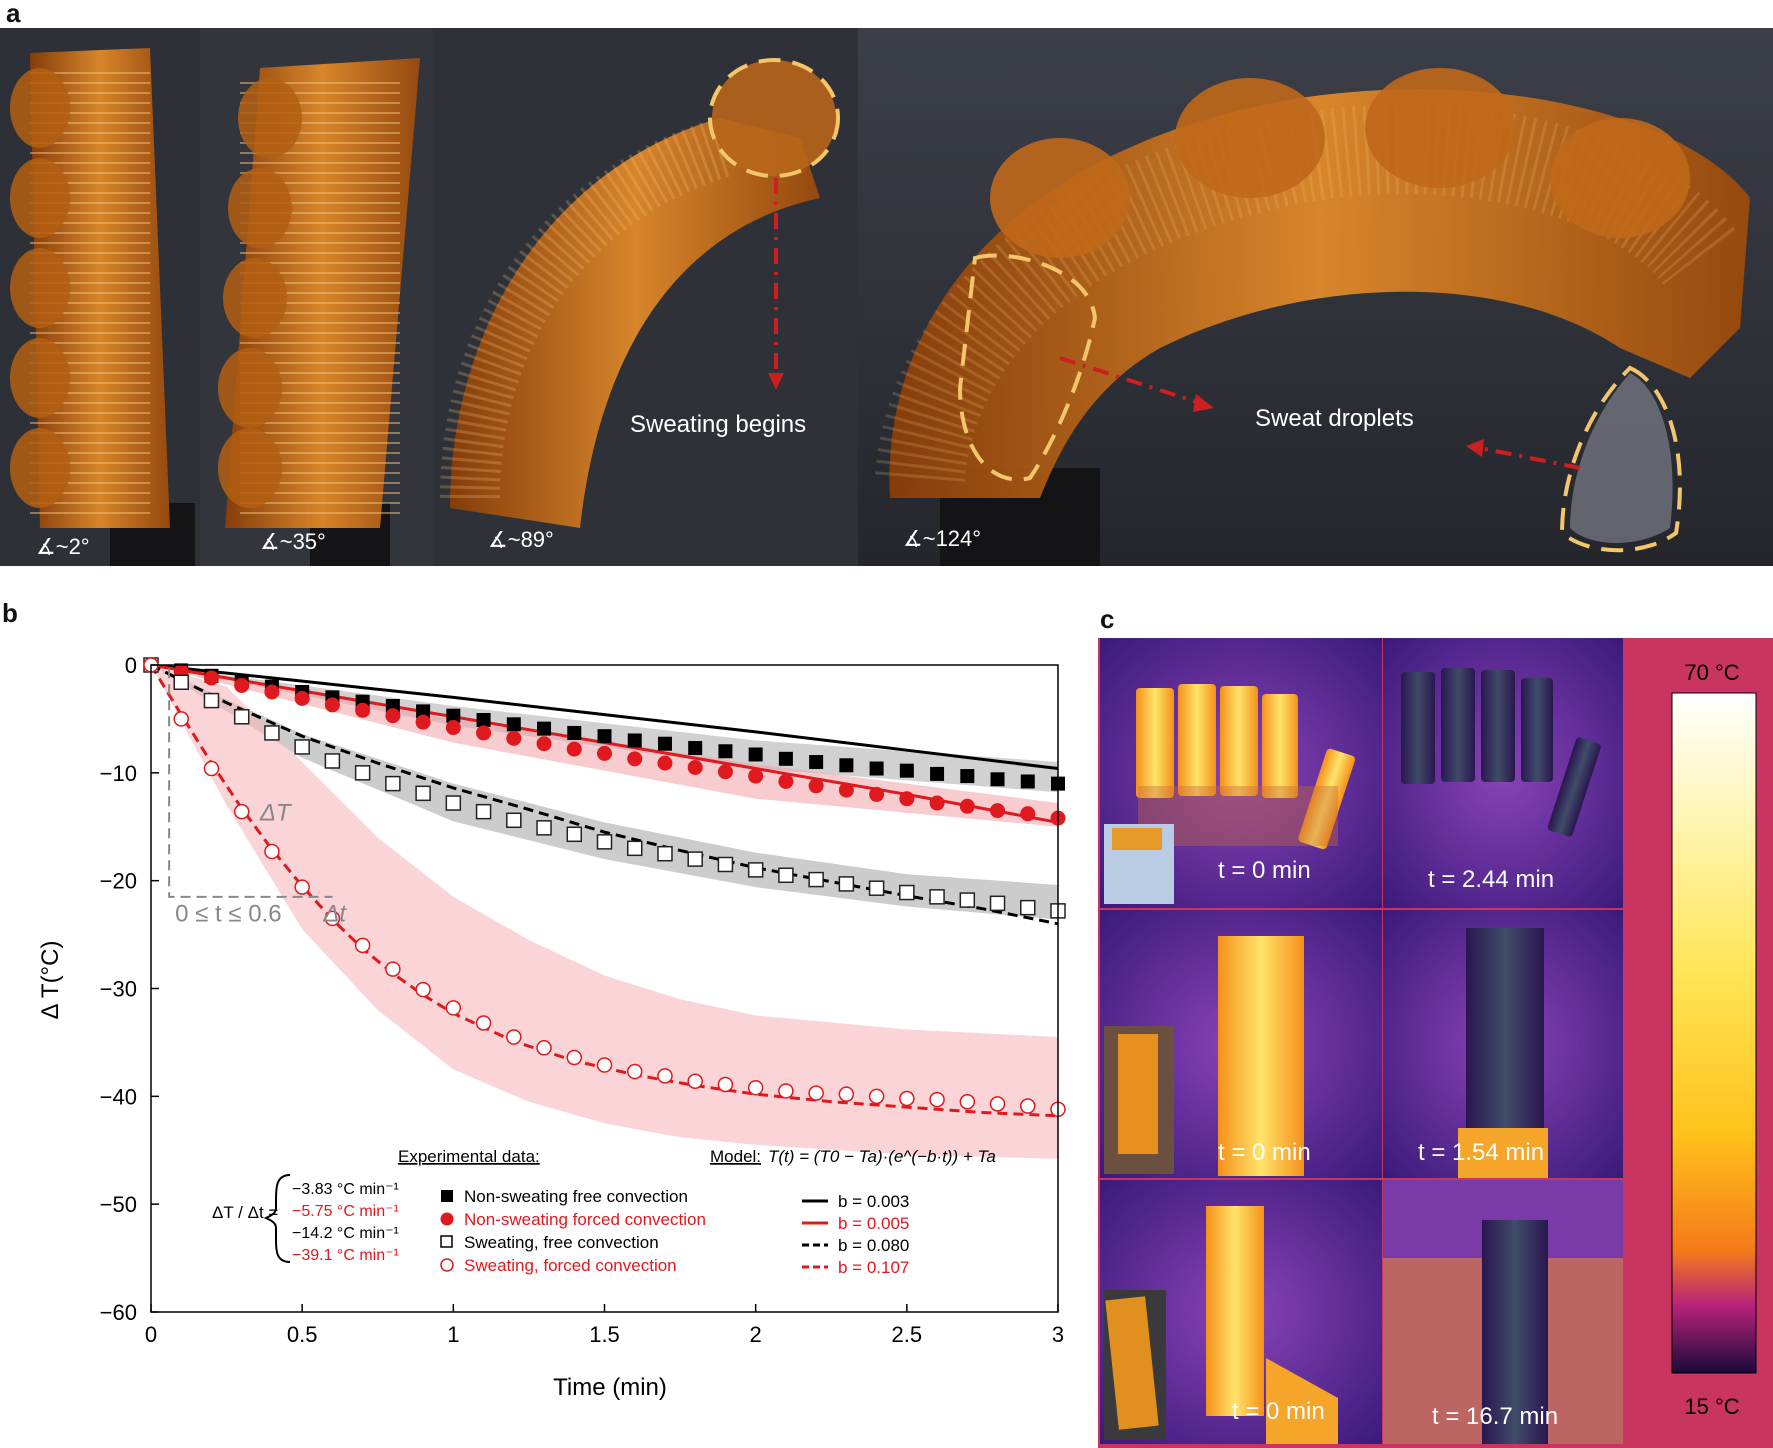  Describe the element at coordinates (585, 1219) in the screenshot. I see `legend-label-1: Non-sweating forced convection` at that location.